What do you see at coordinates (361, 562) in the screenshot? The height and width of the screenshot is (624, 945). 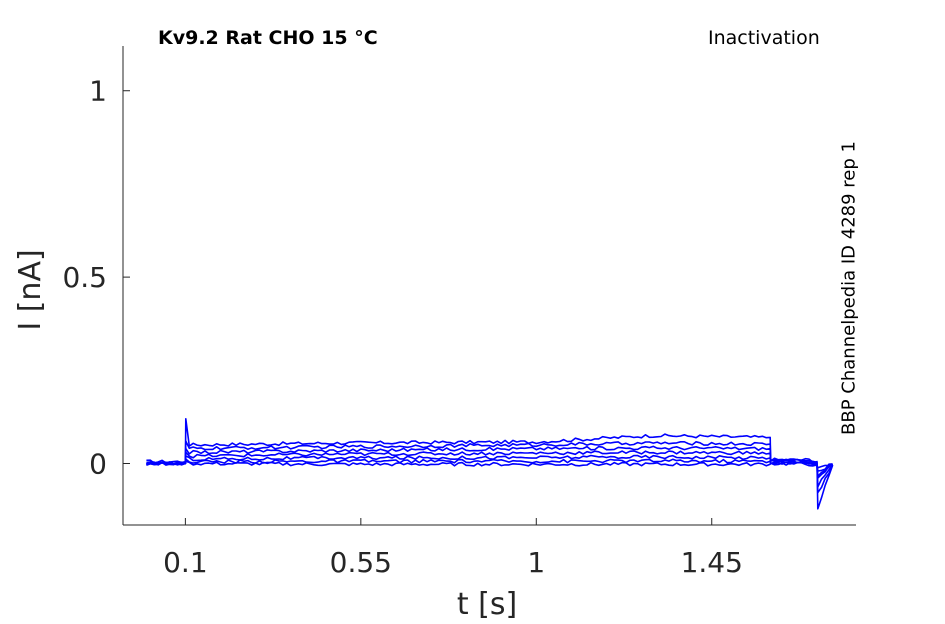 I see `x-tick-label: 0.55` at bounding box center [361, 562].